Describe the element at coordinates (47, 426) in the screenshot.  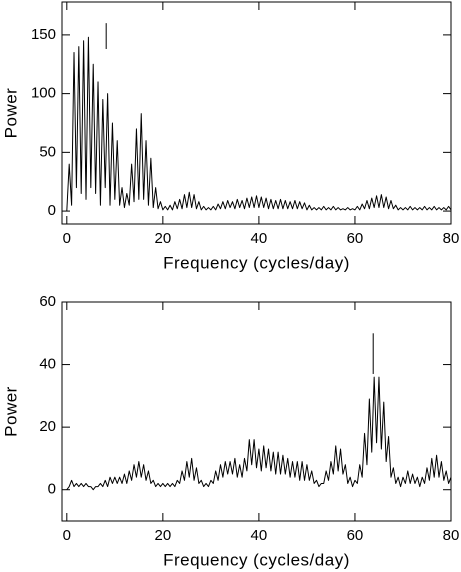
I see `y-tick-label: 20` at that location.